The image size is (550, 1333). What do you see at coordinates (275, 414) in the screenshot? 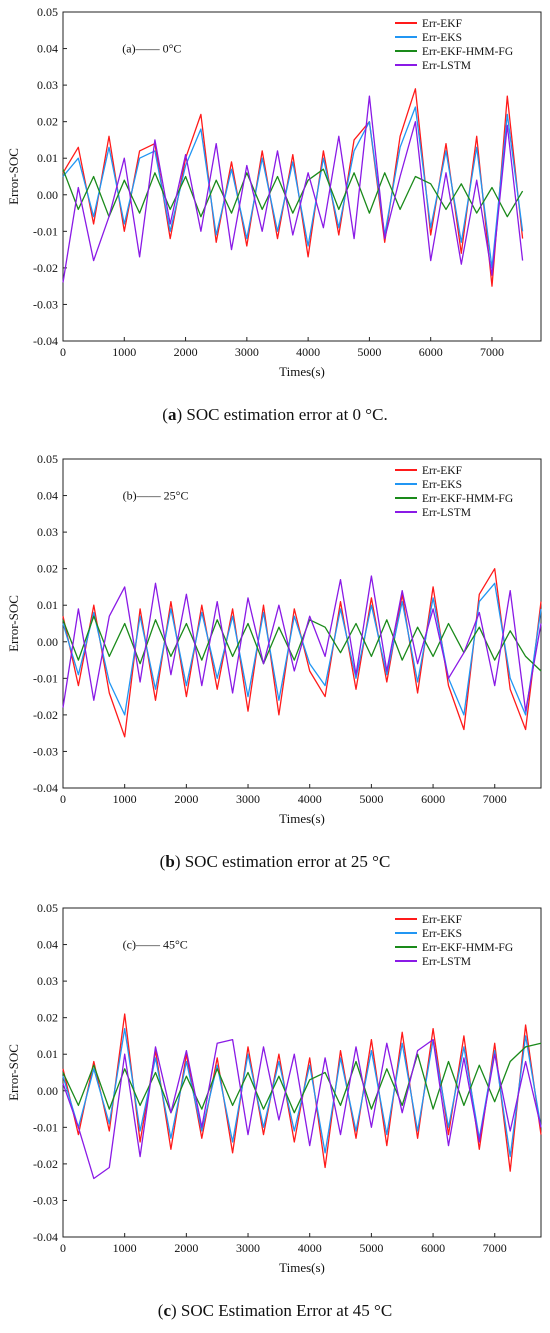
I see `caption-a: (a) SOC estimation error at 0 °C.` at bounding box center [275, 414].